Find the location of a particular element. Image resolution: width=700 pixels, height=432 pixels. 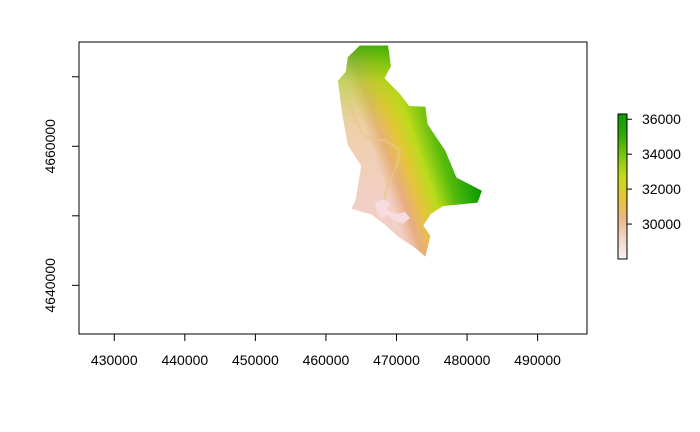

x-tick-label: 430000 is located at coordinates (114, 360).